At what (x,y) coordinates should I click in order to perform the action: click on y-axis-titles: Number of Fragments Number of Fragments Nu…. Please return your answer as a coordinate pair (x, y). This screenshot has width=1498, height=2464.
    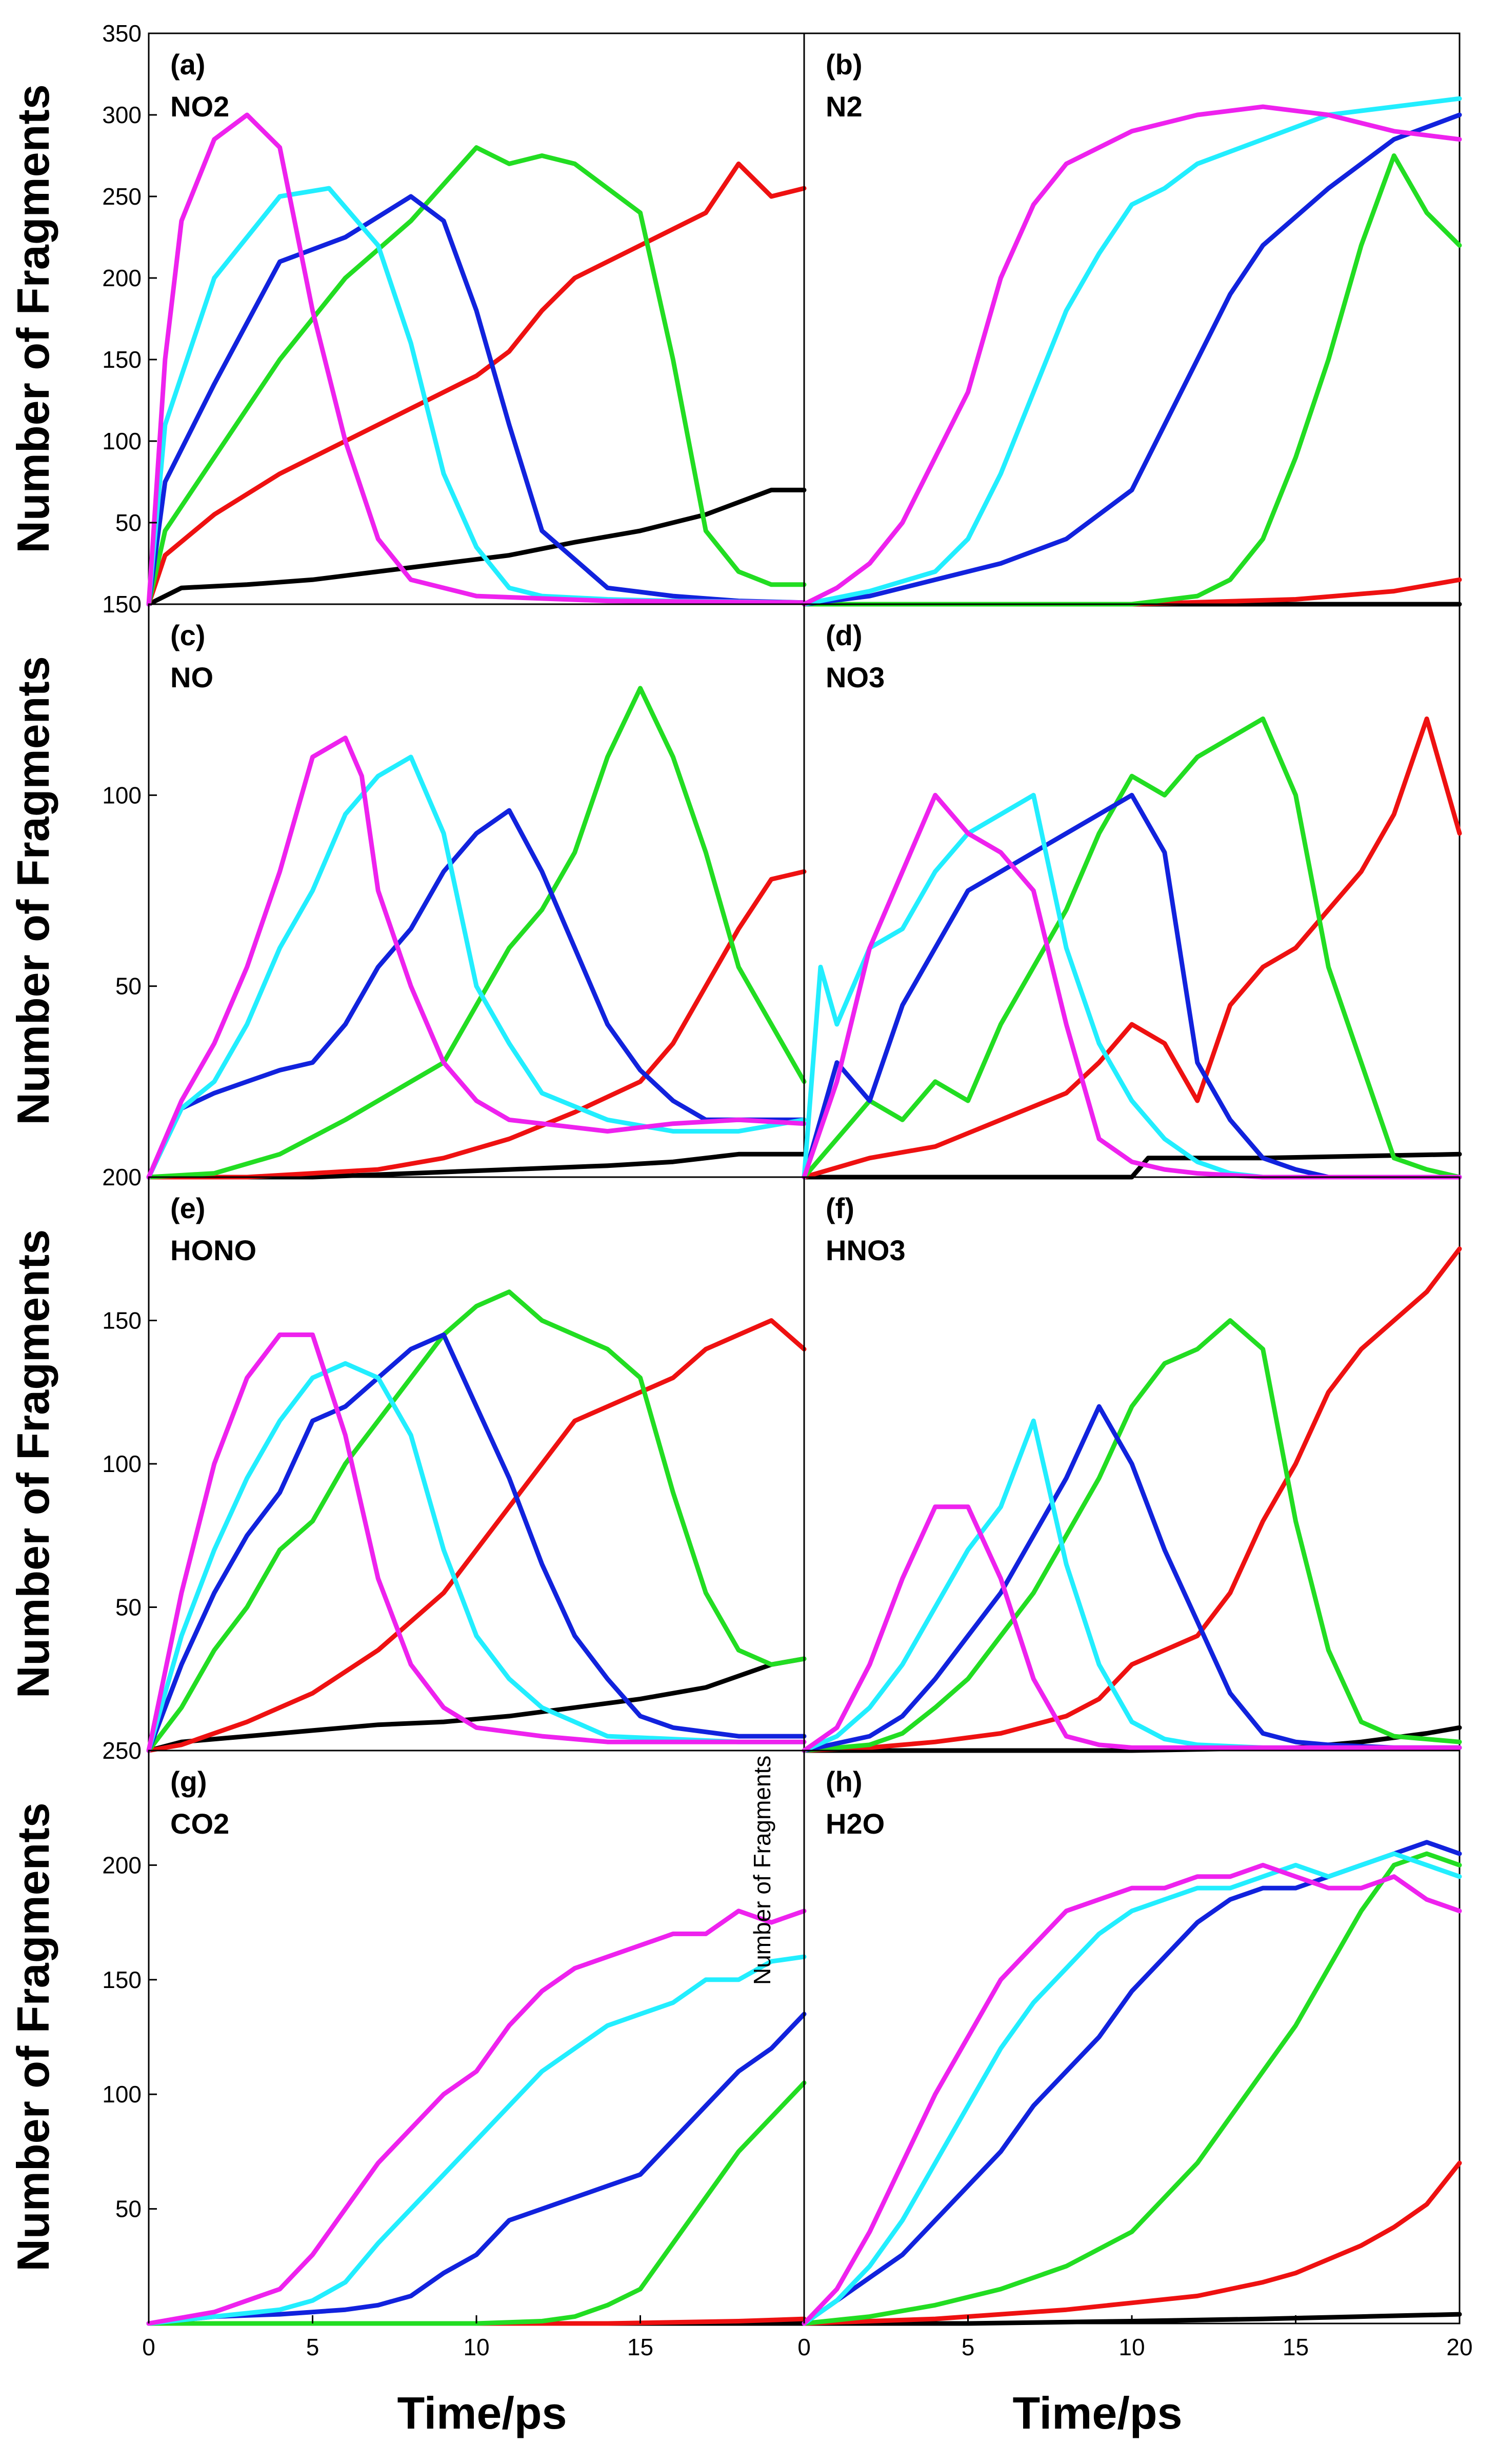
    Looking at the image, I should click on (33, 1177).